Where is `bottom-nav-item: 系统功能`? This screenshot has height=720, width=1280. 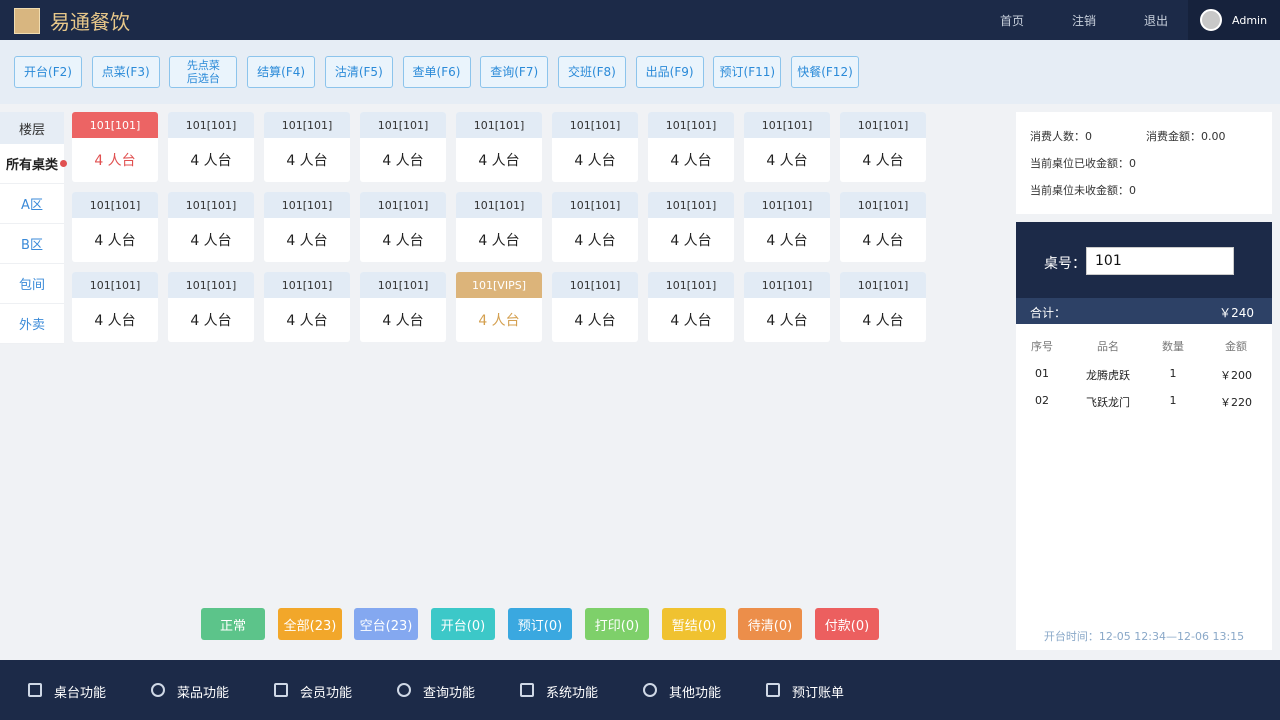 bottom-nav-item: 系统功能 is located at coordinates (572, 693).